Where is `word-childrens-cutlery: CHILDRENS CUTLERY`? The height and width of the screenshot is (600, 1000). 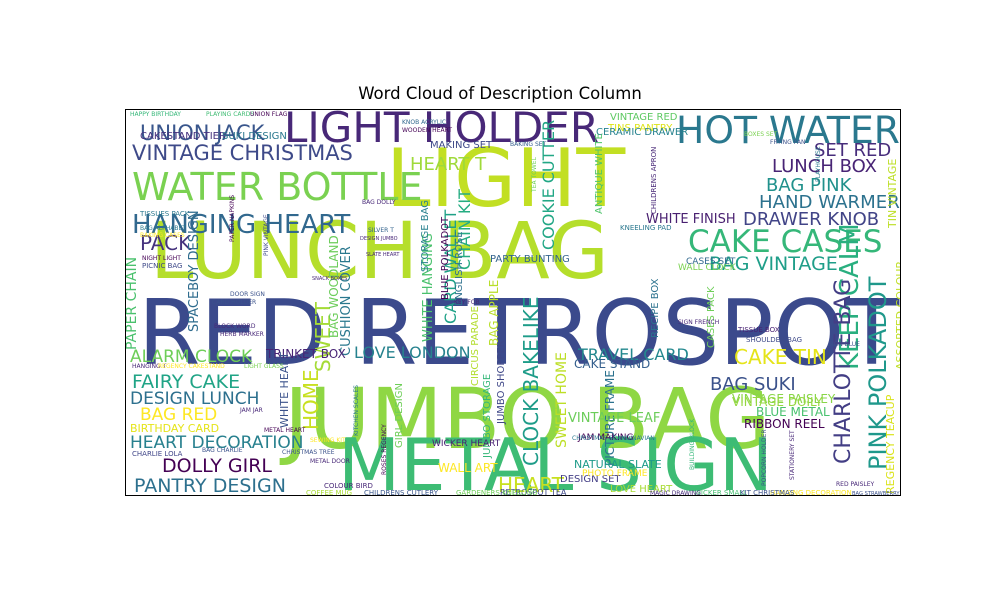
word-childrens-cutlery: CHILDRENS CUTLERY is located at coordinates (401, 492).